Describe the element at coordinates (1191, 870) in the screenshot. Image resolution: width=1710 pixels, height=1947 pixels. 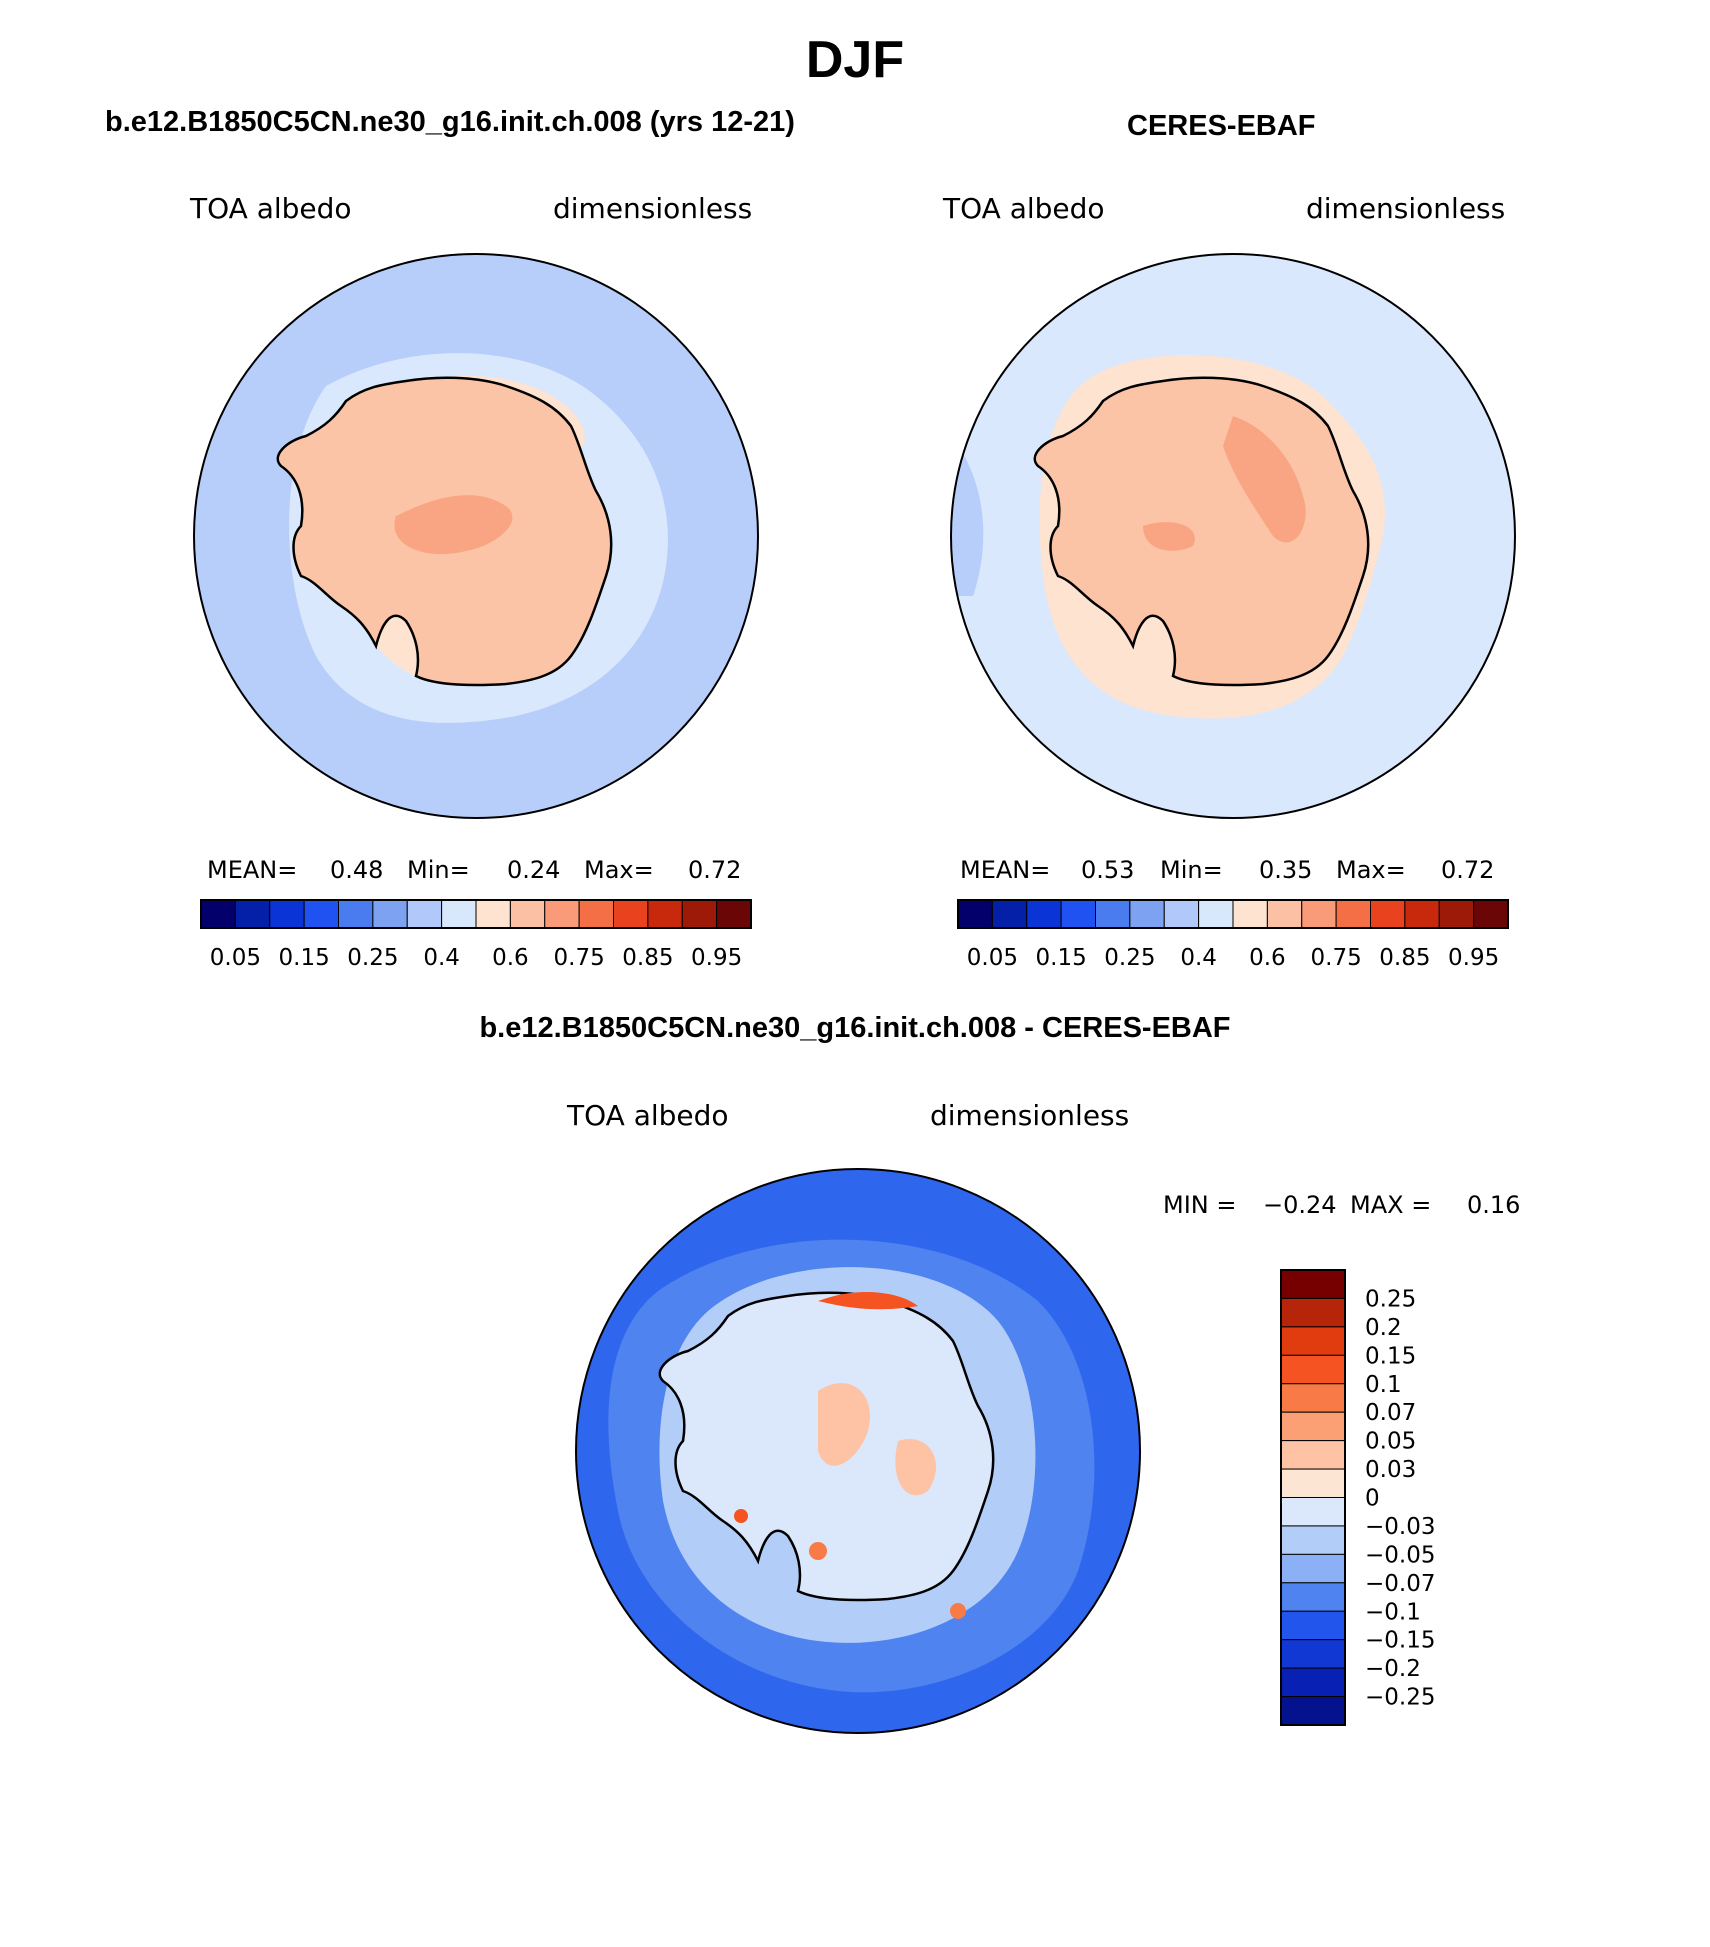
I see `obs-min-label: Min=` at that location.